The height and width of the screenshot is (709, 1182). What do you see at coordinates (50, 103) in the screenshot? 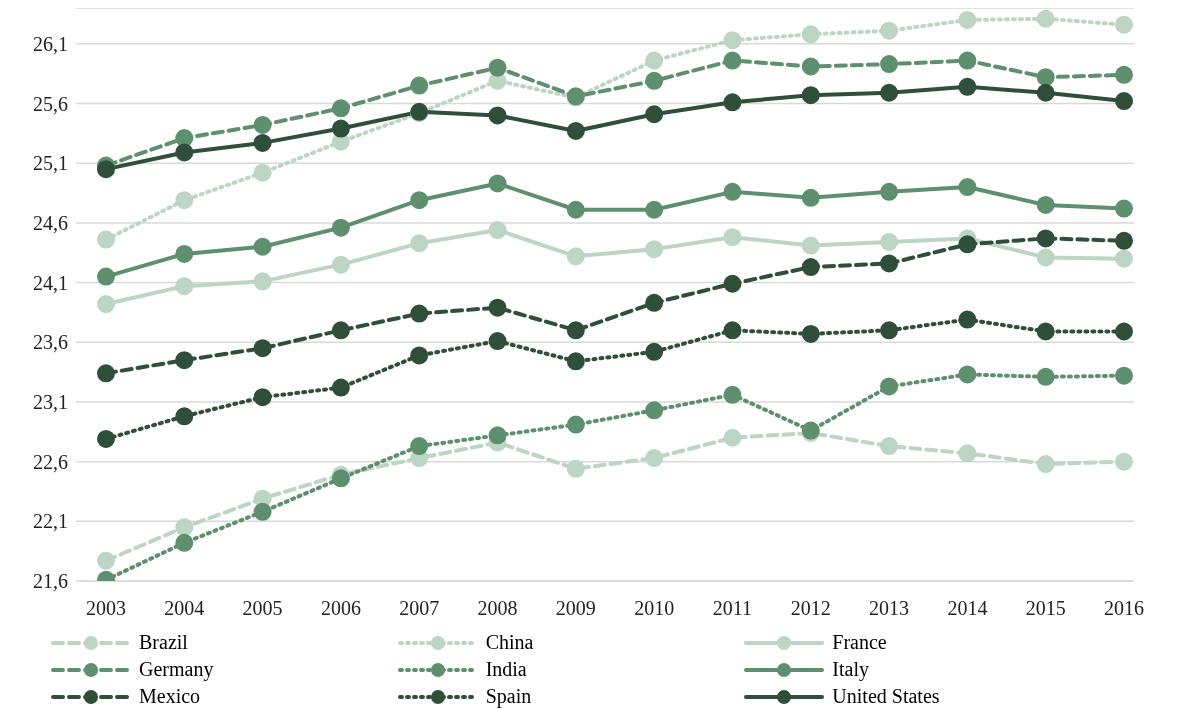
I see `y-tick-label: 25,6` at bounding box center [50, 103].